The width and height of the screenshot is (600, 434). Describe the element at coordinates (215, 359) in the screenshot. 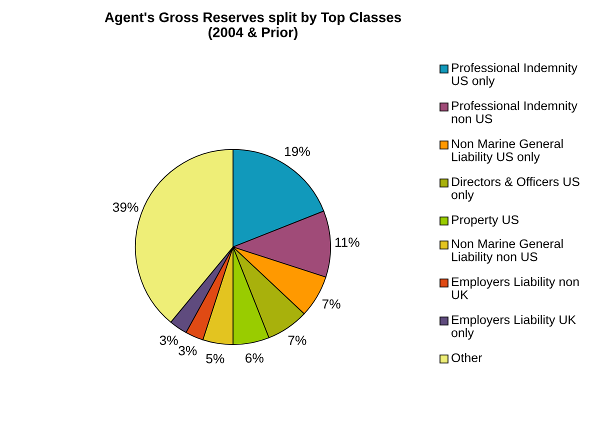

I see `data-label: 5%` at that location.